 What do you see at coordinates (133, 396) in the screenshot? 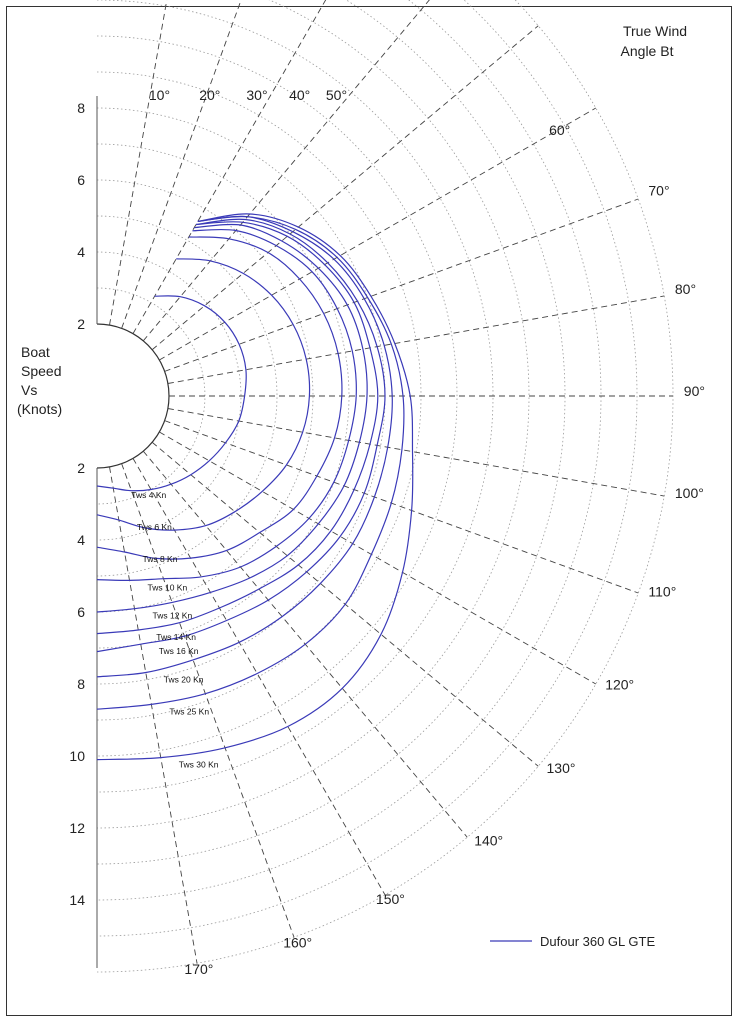
I see `inner-hub` at bounding box center [133, 396].